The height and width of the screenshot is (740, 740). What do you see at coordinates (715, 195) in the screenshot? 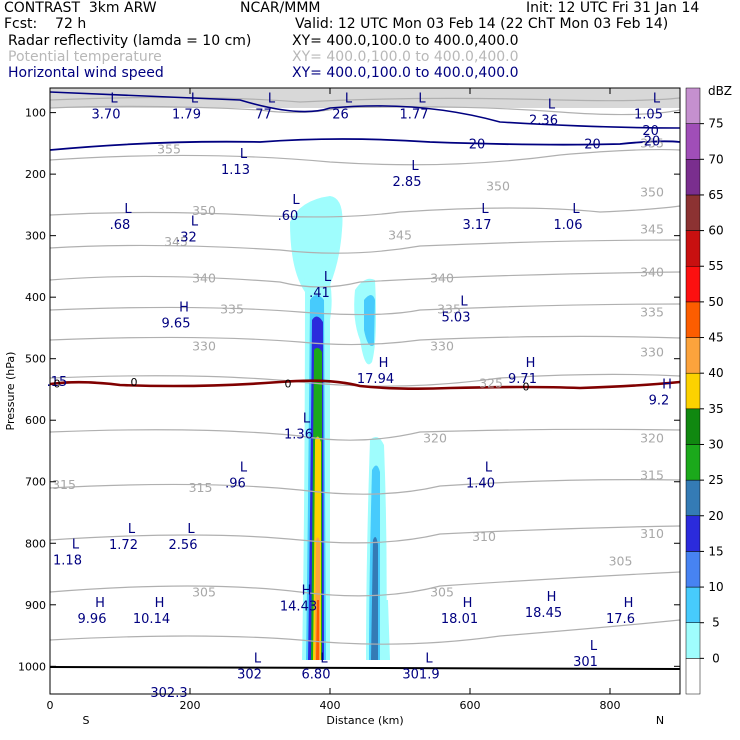
I see `colorbar-level-label: 65` at bounding box center [715, 195].